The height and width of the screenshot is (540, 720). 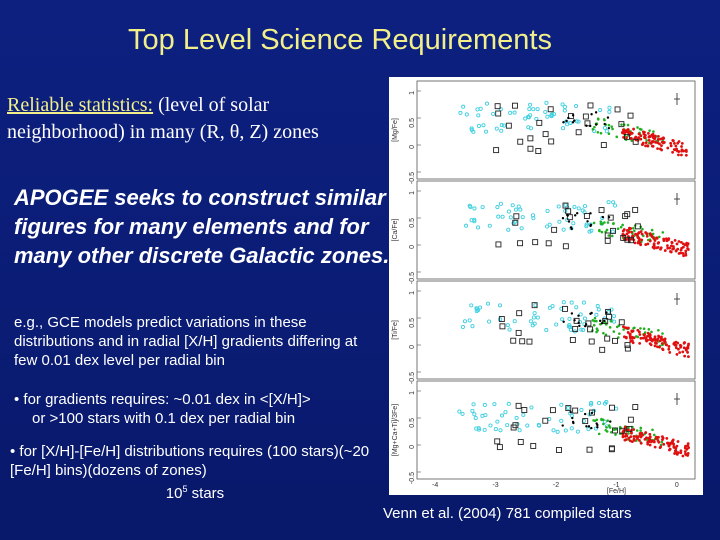 I want to click on figure-credit: Venn et al. (2004) 781 compiled stars, so click(x=507, y=513).